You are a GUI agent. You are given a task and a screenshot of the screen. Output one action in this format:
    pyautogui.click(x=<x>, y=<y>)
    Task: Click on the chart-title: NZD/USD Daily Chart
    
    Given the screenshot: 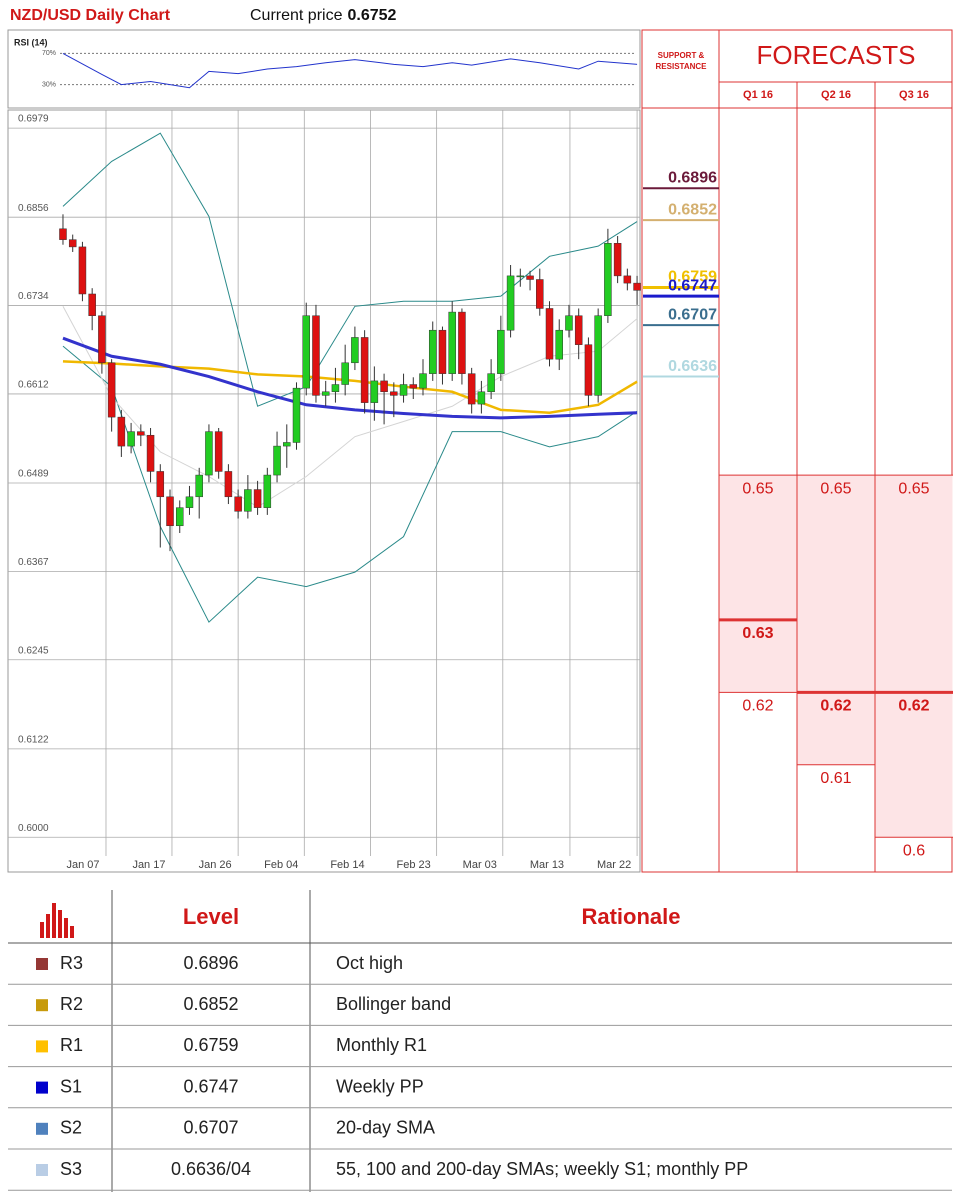 What is the action you would take?
    pyautogui.click(x=90, y=15)
    